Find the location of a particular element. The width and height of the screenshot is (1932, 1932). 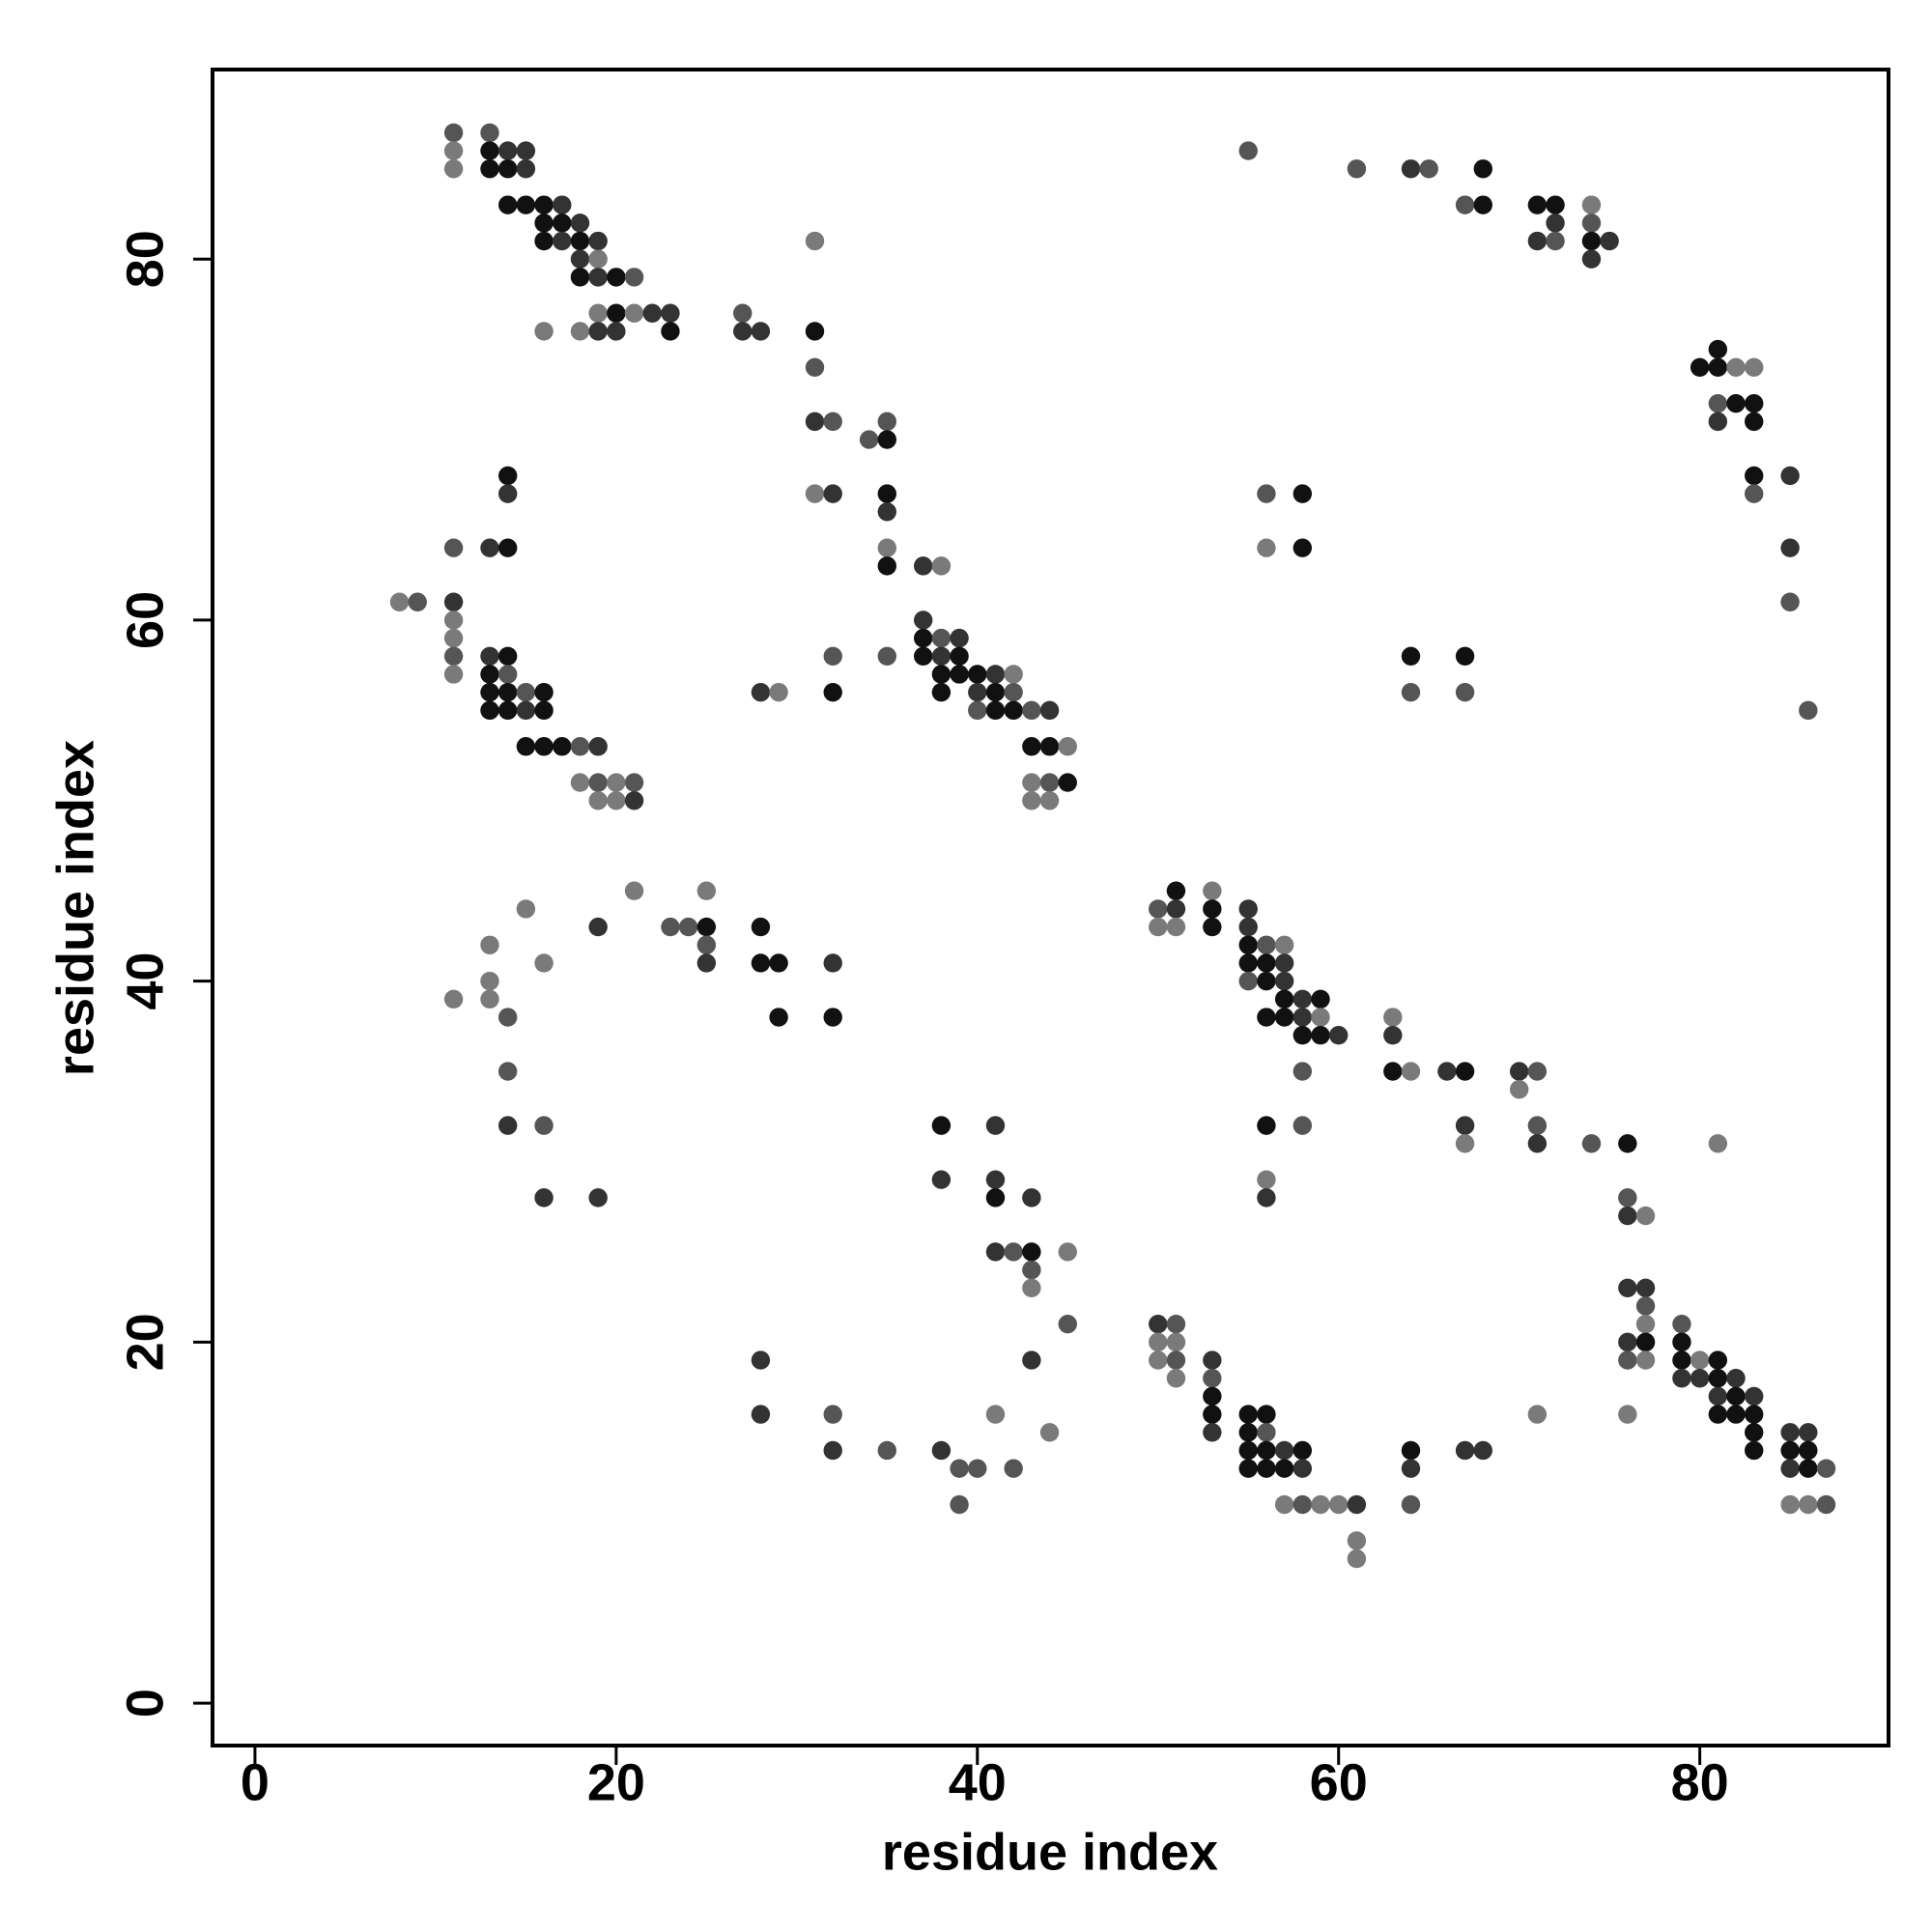

y-tick-label: 0 is located at coordinates (145, 1703).